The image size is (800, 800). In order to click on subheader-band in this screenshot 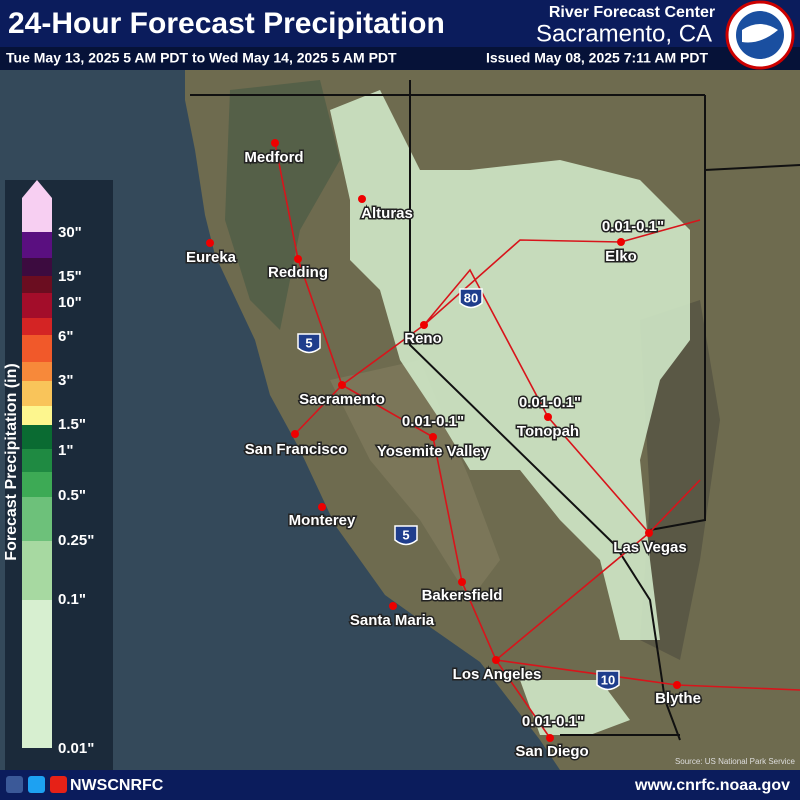, I will do `click(400, 58)`.